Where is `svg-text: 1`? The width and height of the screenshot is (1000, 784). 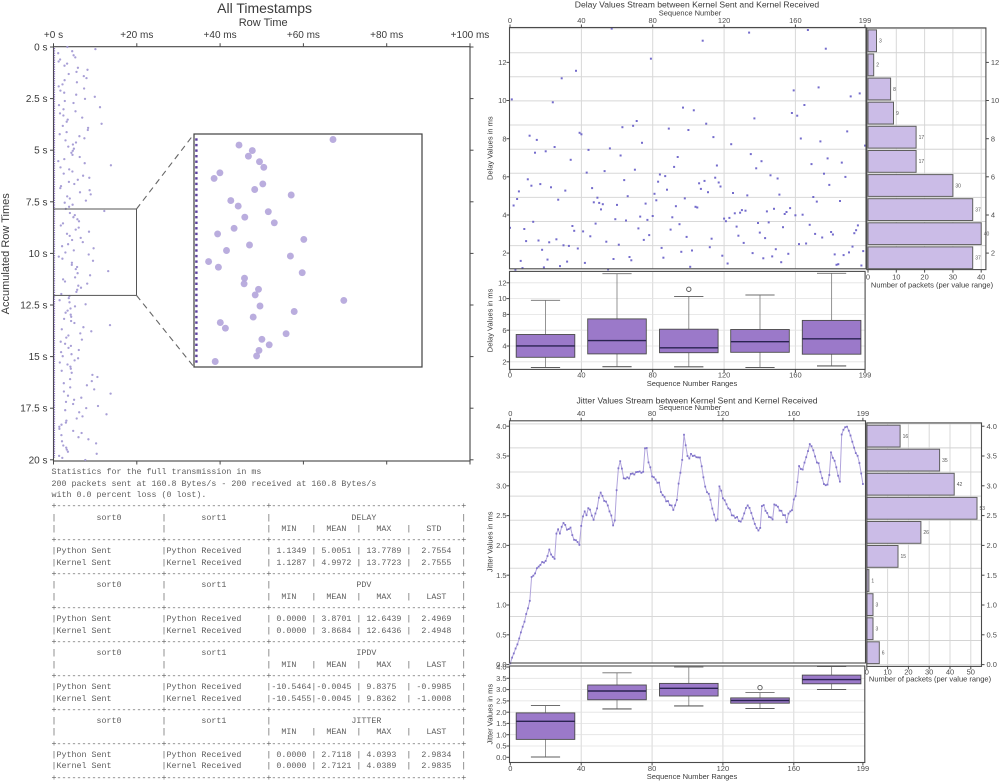 svg-text: 1 is located at coordinates (872, 581).